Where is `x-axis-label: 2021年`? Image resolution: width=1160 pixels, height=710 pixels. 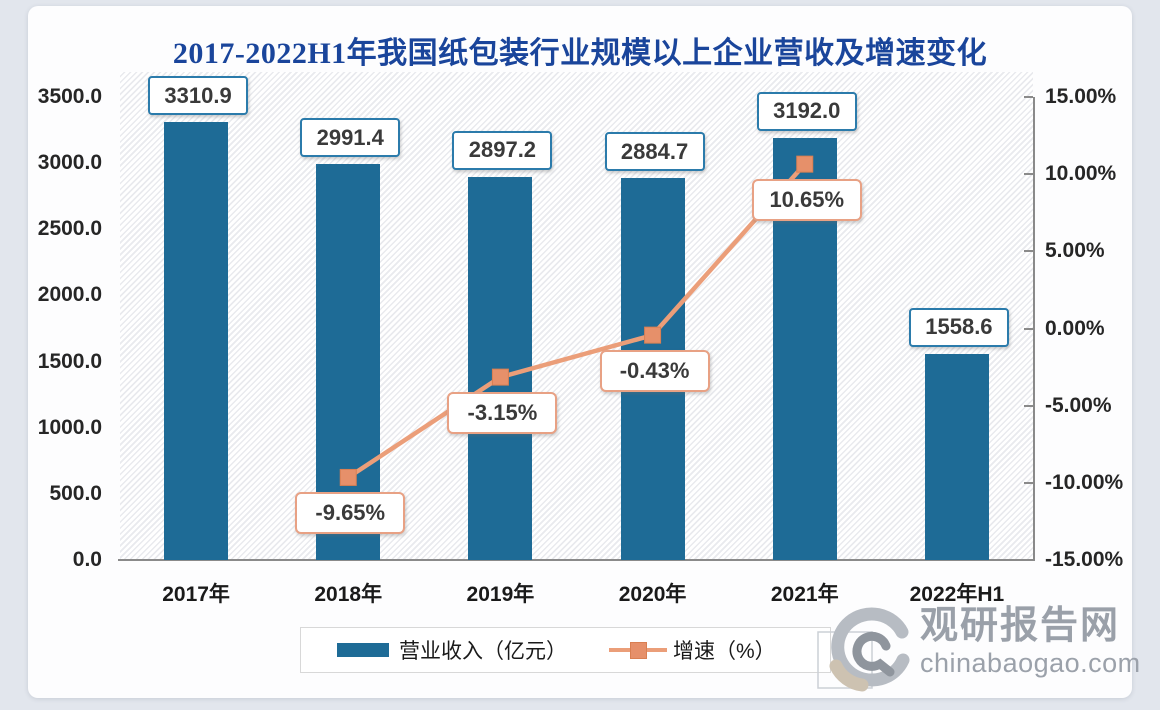 x-axis-label: 2021年 is located at coordinates (804, 594).